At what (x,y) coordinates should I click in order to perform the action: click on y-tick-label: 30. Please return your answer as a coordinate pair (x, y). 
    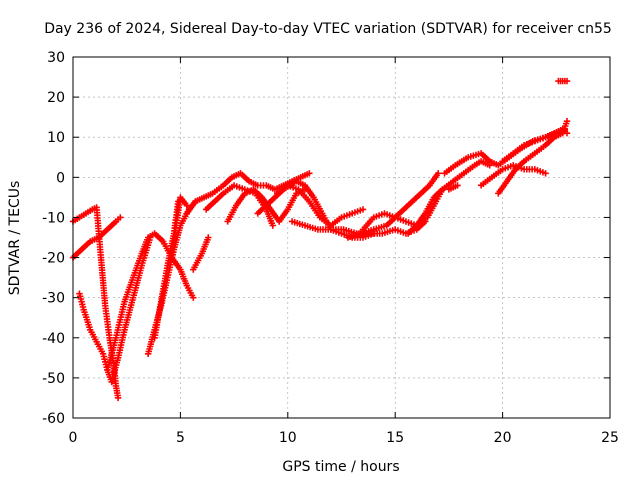
    Looking at the image, I should click on (56, 58).